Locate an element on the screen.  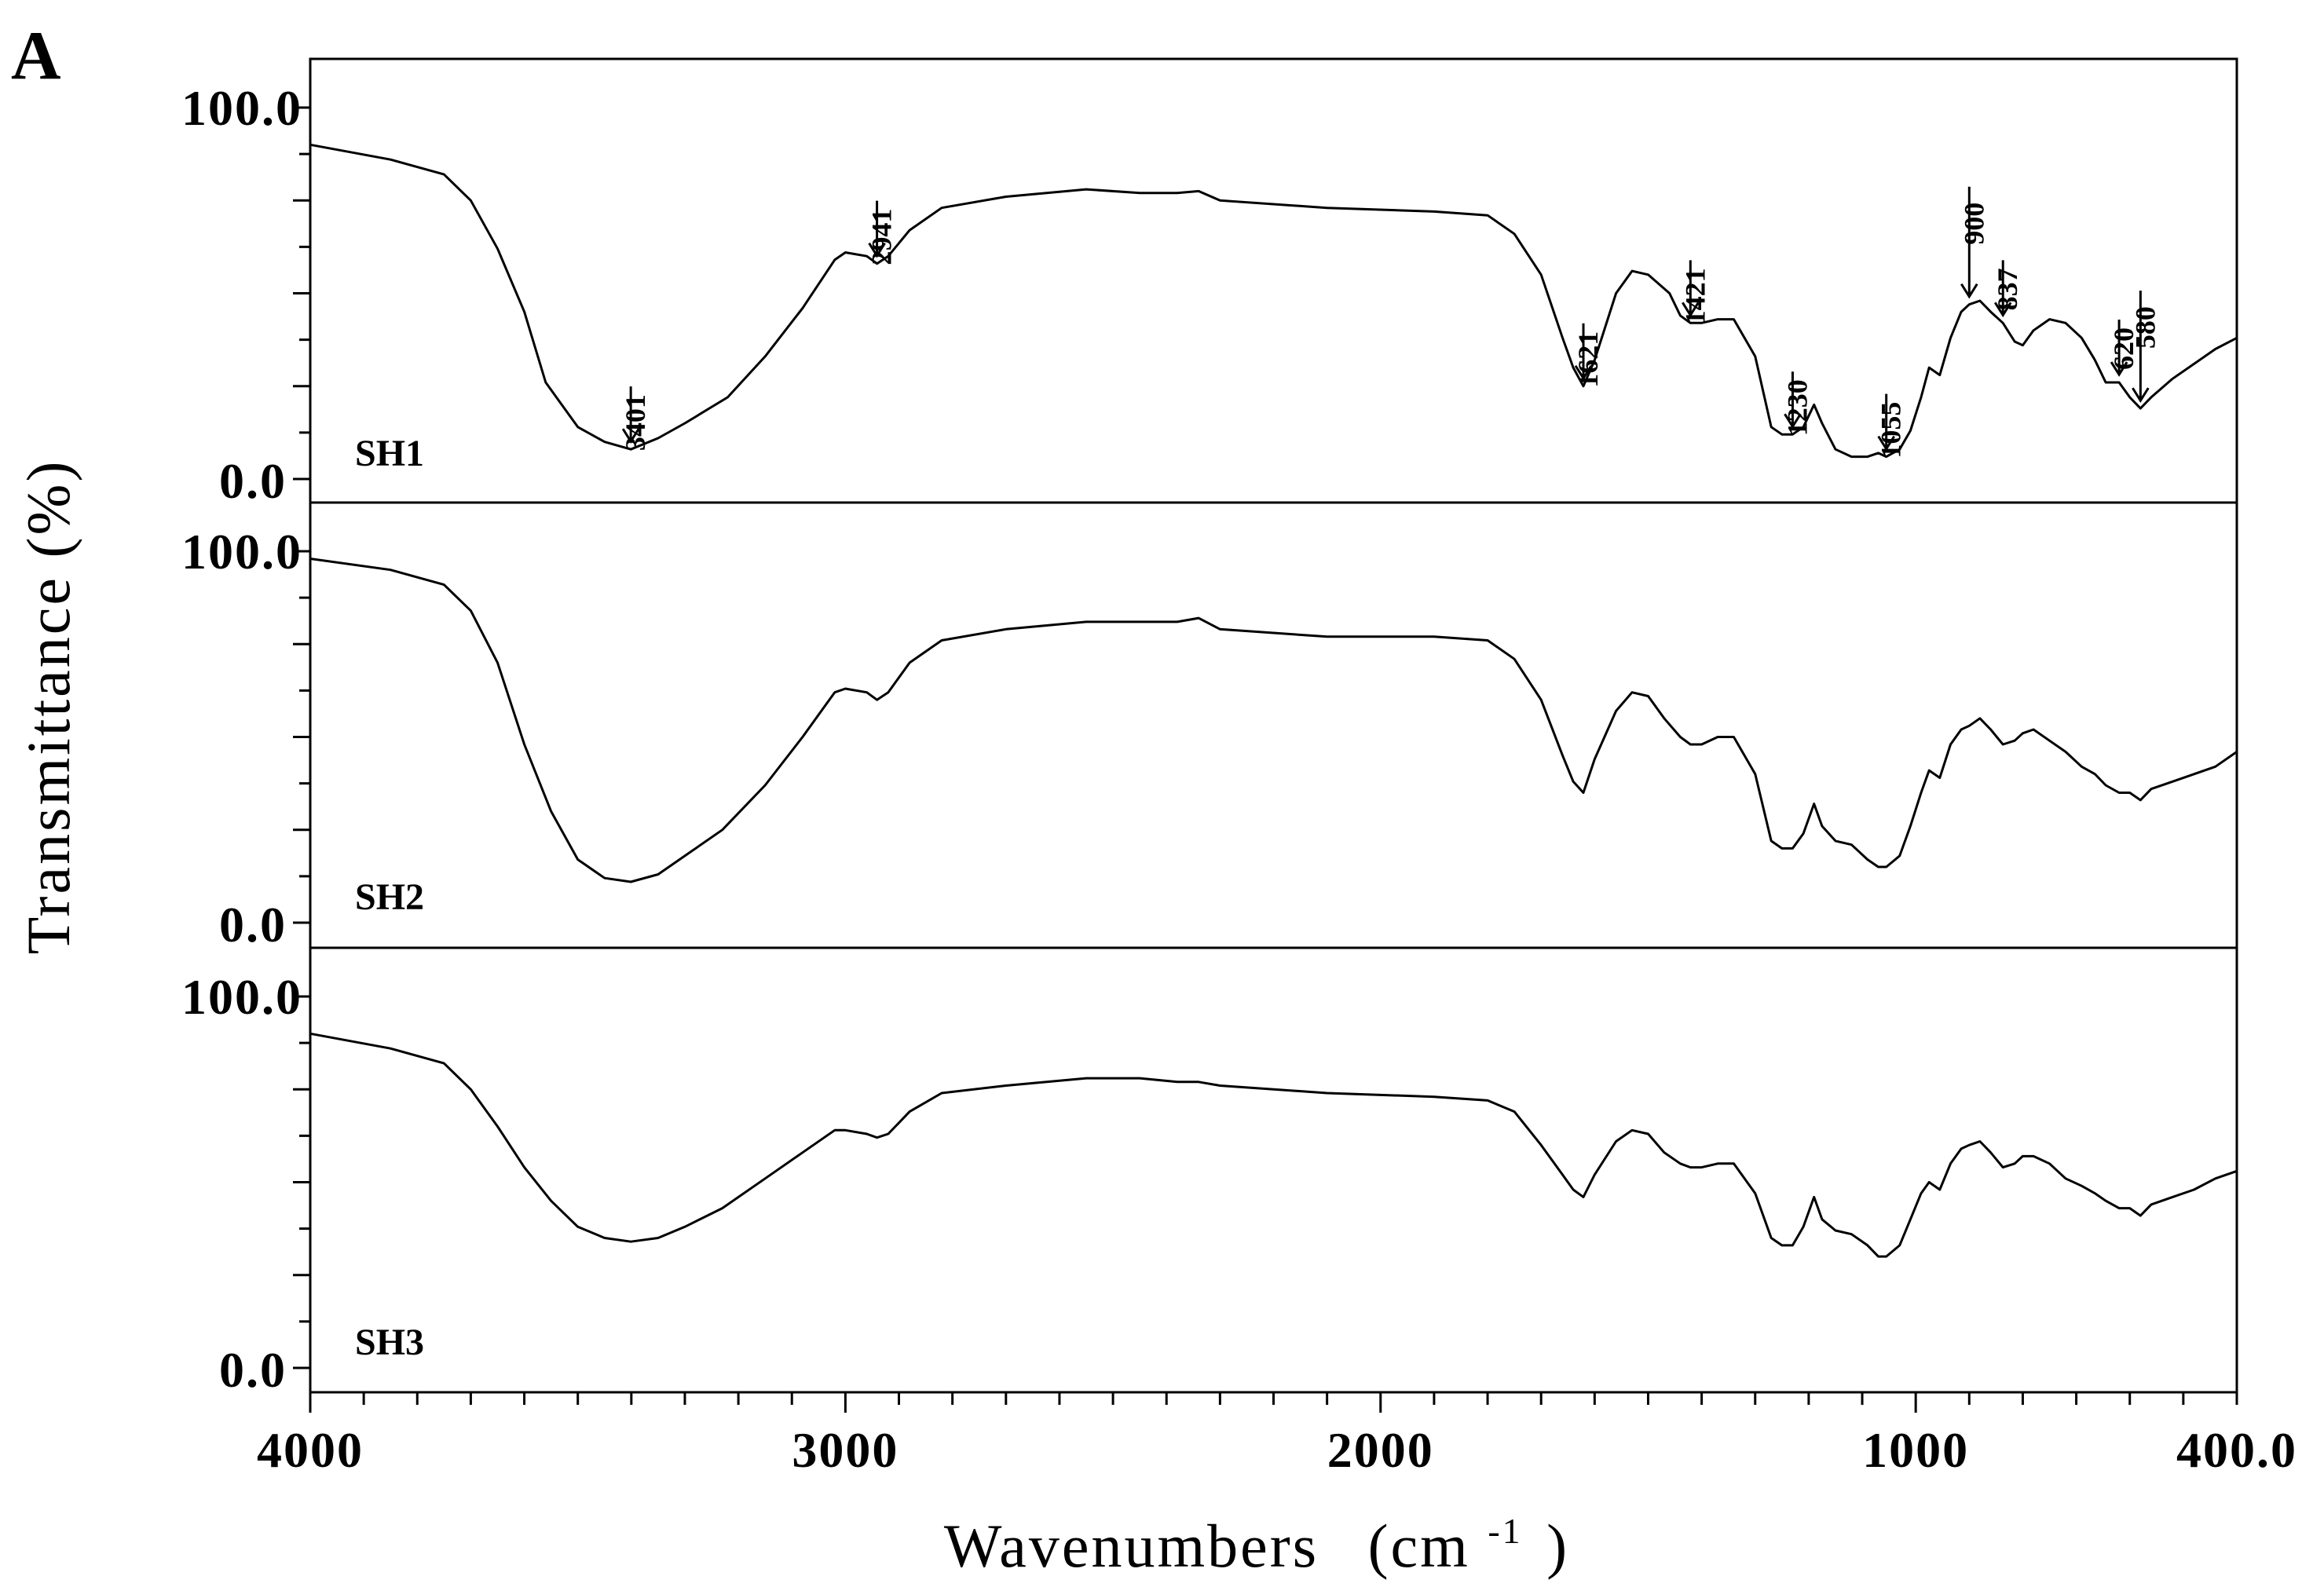
x-axis: 4000 3000 2000 1000 400.0 is located at coordinates (1277, 1435).